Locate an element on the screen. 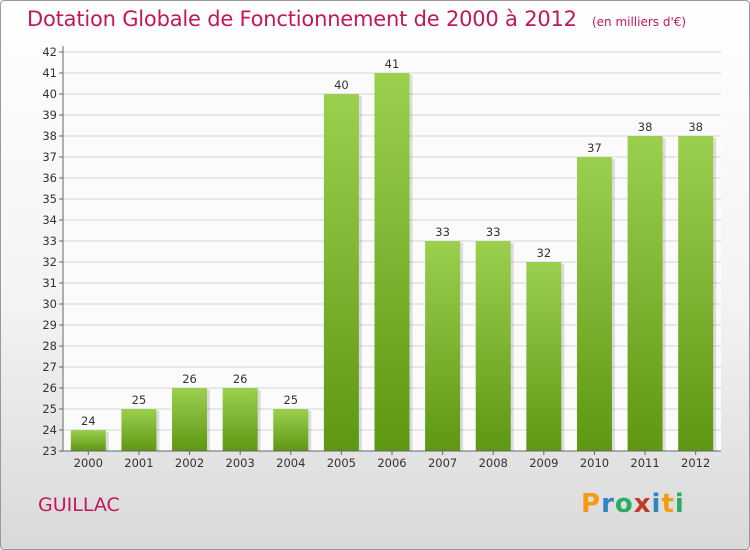  logo-letter: x is located at coordinates (642, 504).